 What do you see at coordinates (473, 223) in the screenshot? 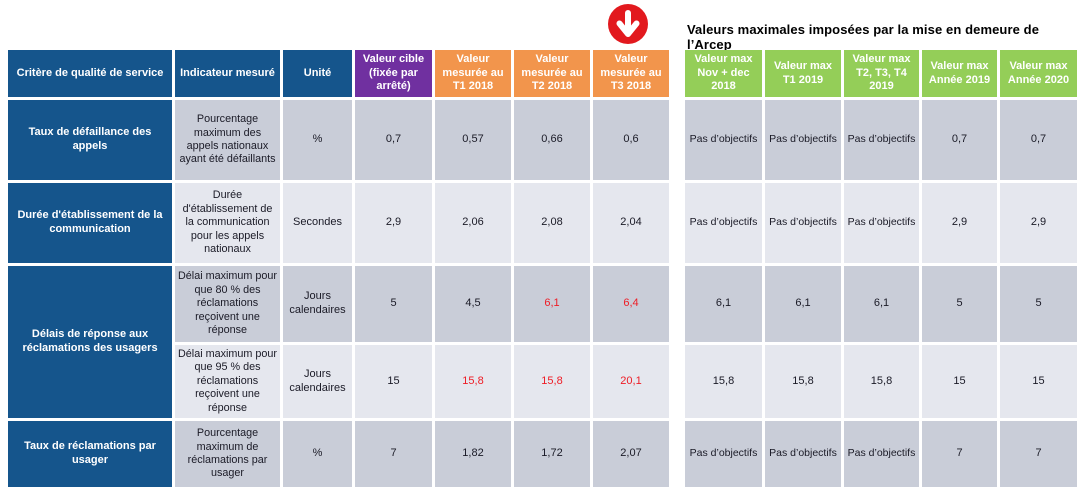
I see `cell-mesure-t1: 2,06` at bounding box center [473, 223].